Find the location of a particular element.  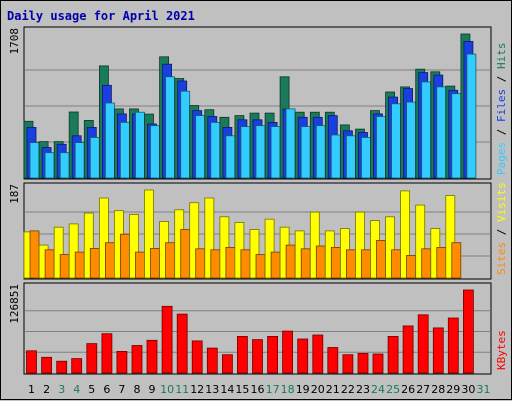

legend-entry-files: Files is located at coordinates (501, 105).